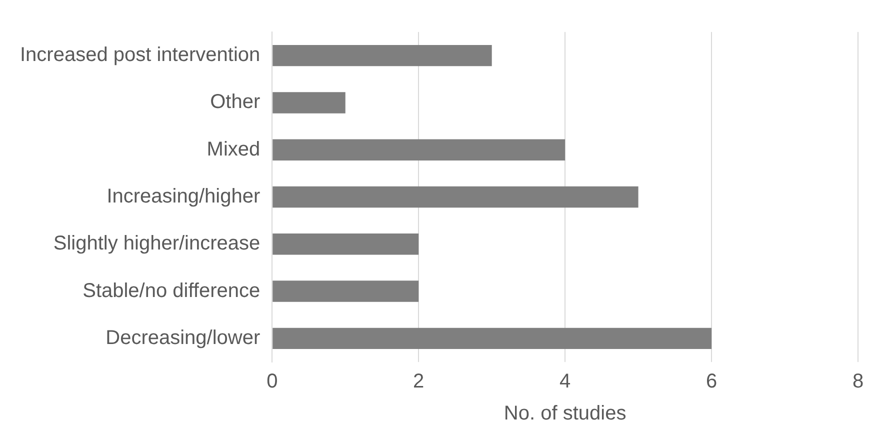 Image resolution: width=880 pixels, height=434 pixels. Describe the element at coordinates (183, 337) in the screenshot. I see `y-tick-label: Decreasing/lower` at that location.